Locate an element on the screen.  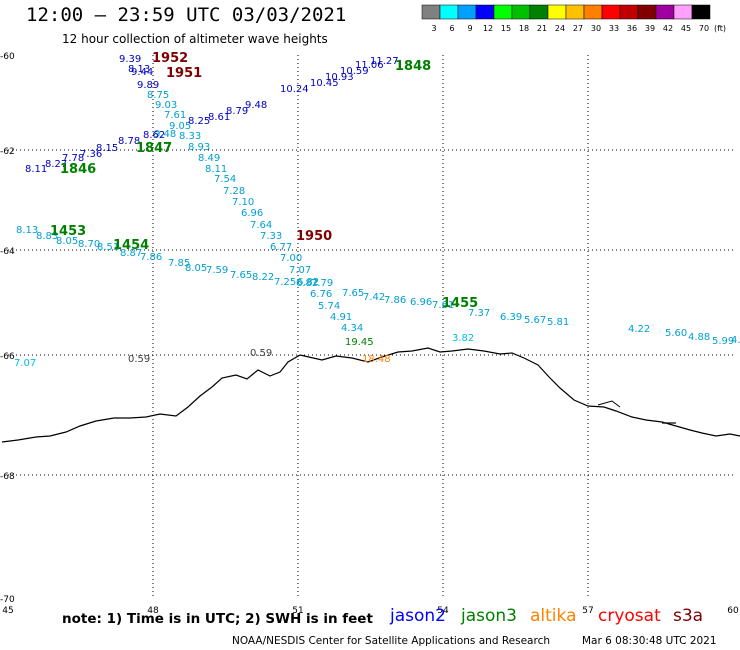
swh-value-label: 8.33 is located at coordinates (190, 136).